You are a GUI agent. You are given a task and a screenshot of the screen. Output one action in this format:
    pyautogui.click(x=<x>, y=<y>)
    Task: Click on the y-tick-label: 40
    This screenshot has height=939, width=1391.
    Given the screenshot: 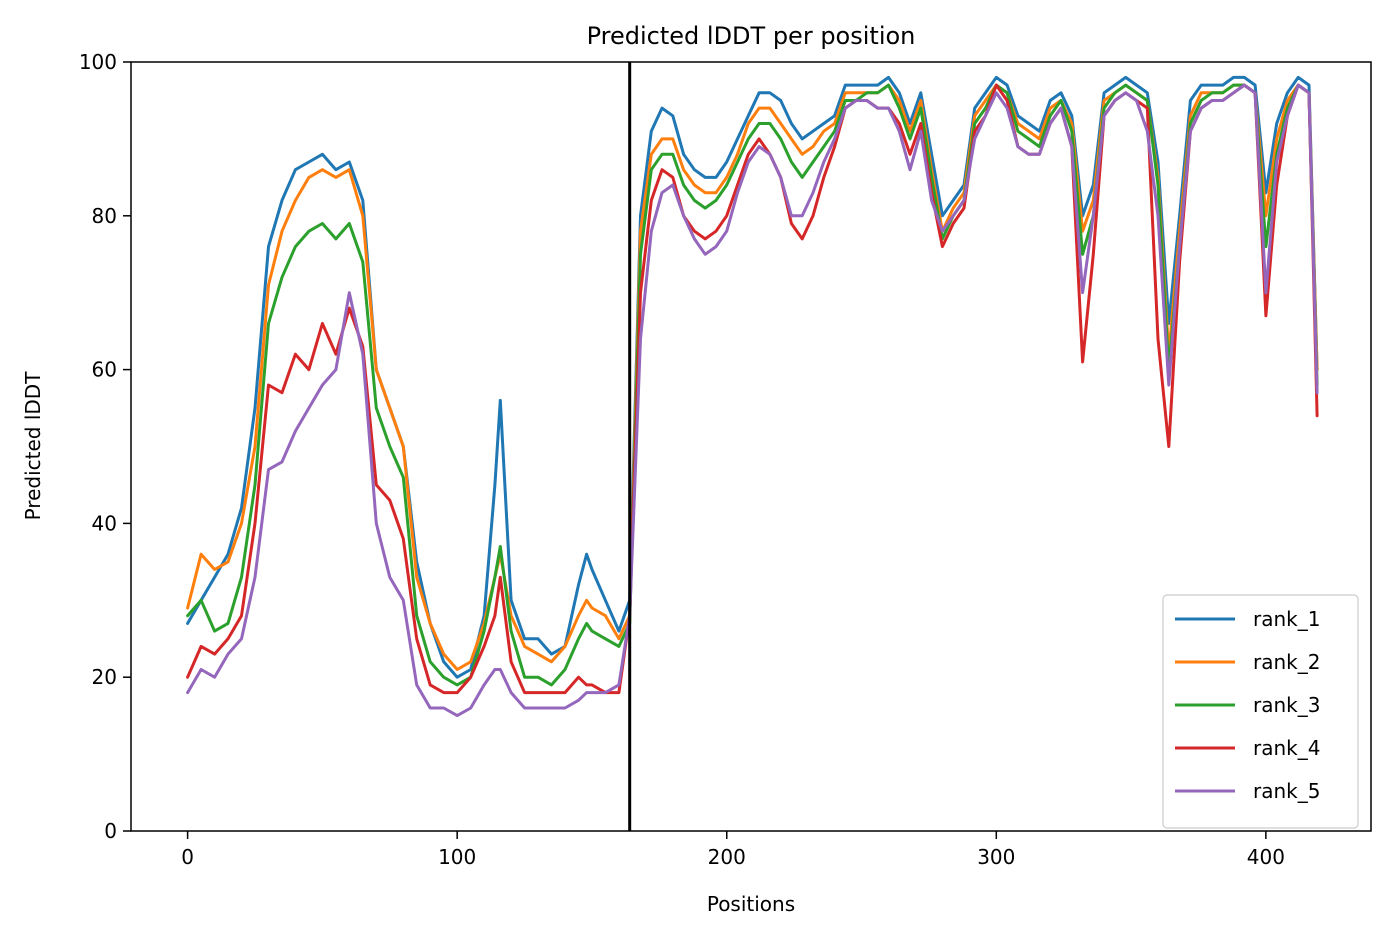 What is the action you would take?
    pyautogui.click(x=104, y=523)
    